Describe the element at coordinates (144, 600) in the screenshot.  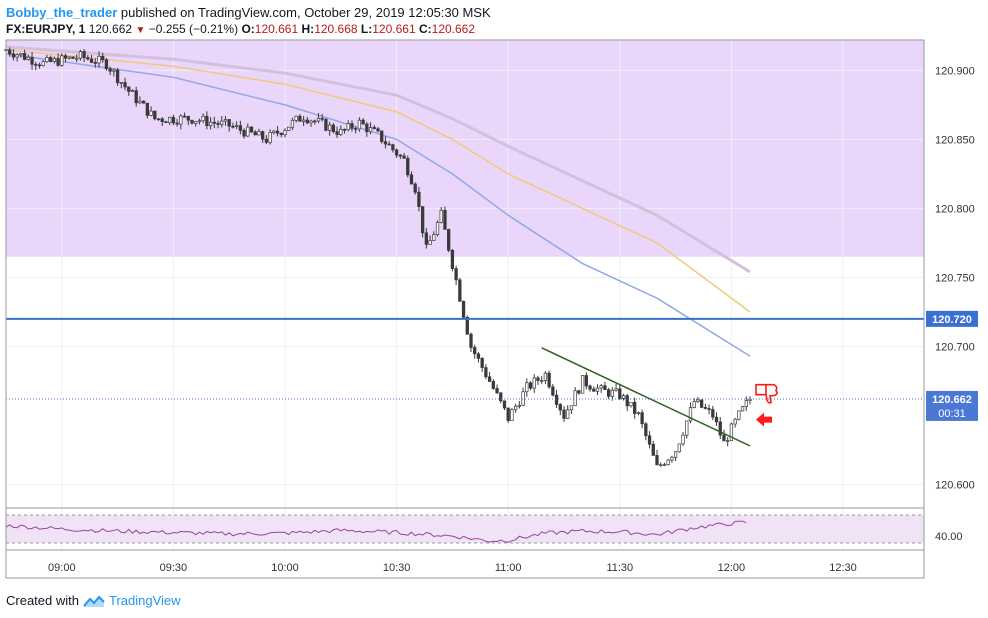
I see `tradingview-link: TradingView` at that location.